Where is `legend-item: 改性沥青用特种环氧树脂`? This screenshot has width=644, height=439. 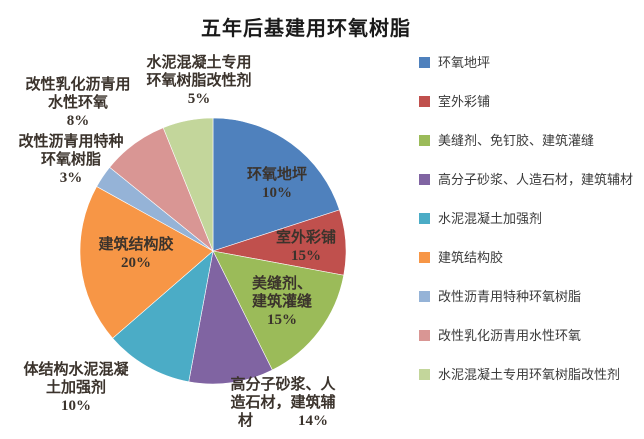 legend-item: 改性沥青用特种环氧树脂 is located at coordinates (526, 297).